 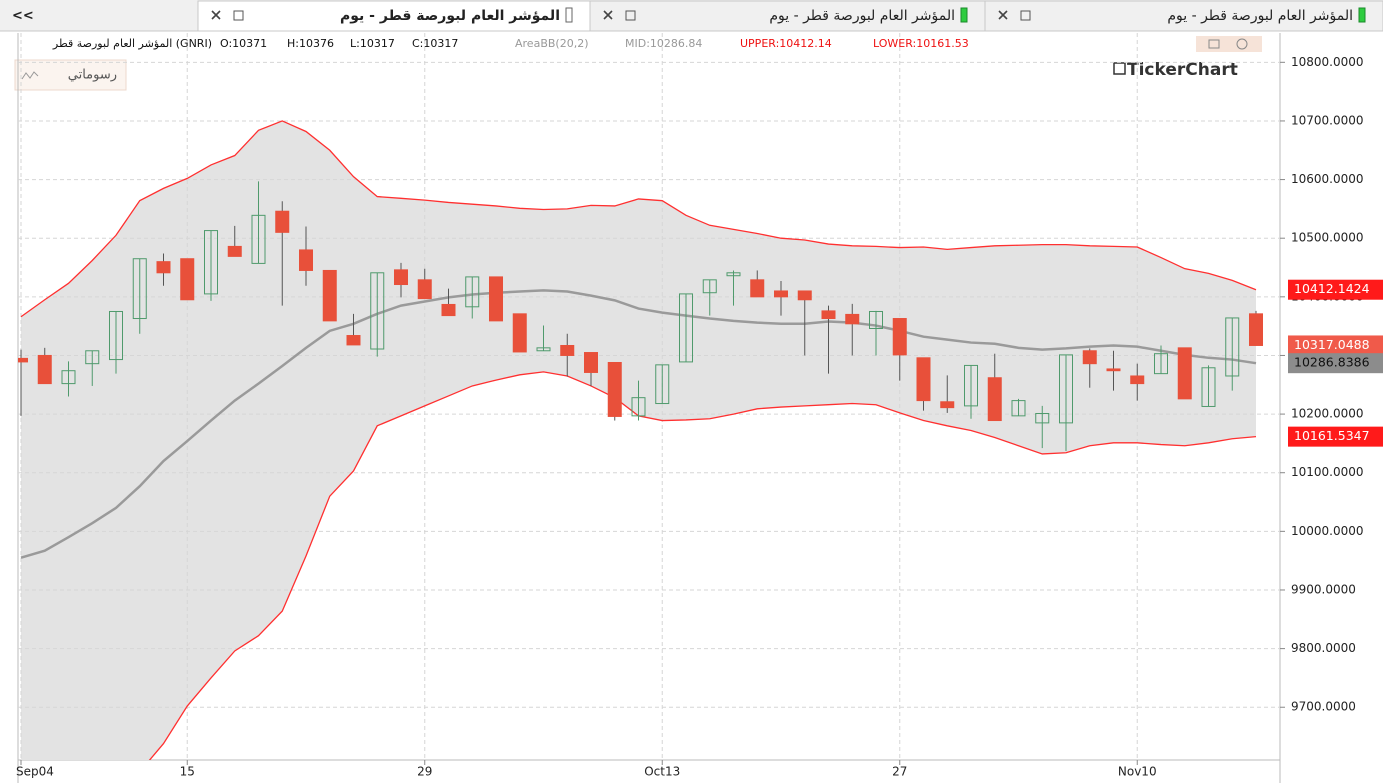 I want to click on x-tick-label: 27, so click(x=899, y=772).